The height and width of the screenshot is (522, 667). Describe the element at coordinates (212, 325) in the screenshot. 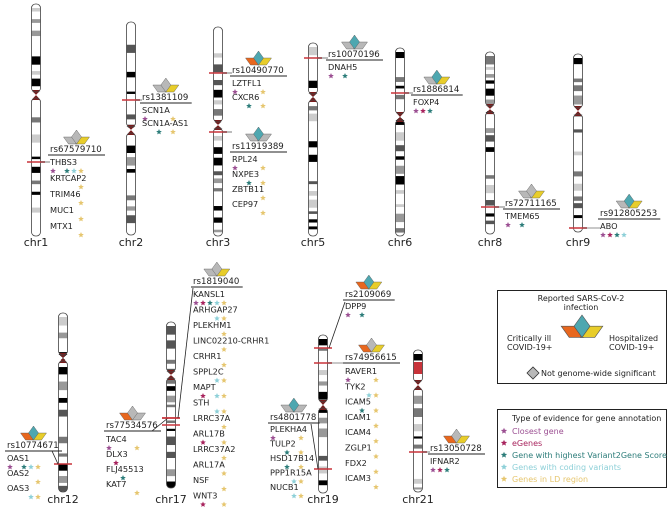

I see `gene-label: PLEKHM1` at that location.